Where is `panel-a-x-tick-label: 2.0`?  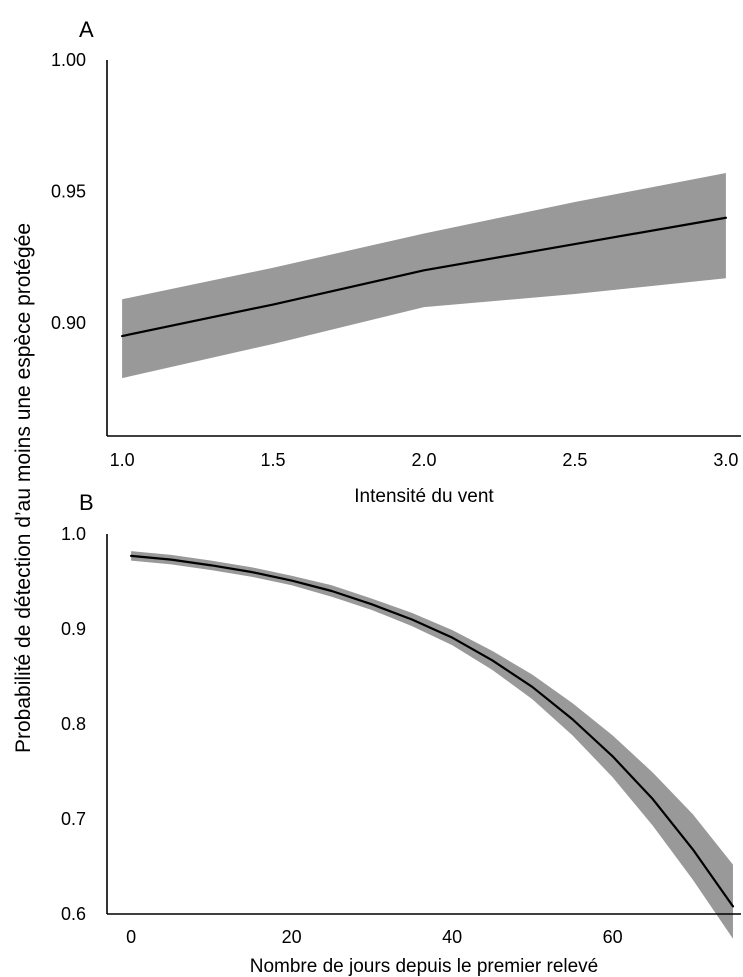 panel-a-x-tick-label: 2.0 is located at coordinates (423, 460).